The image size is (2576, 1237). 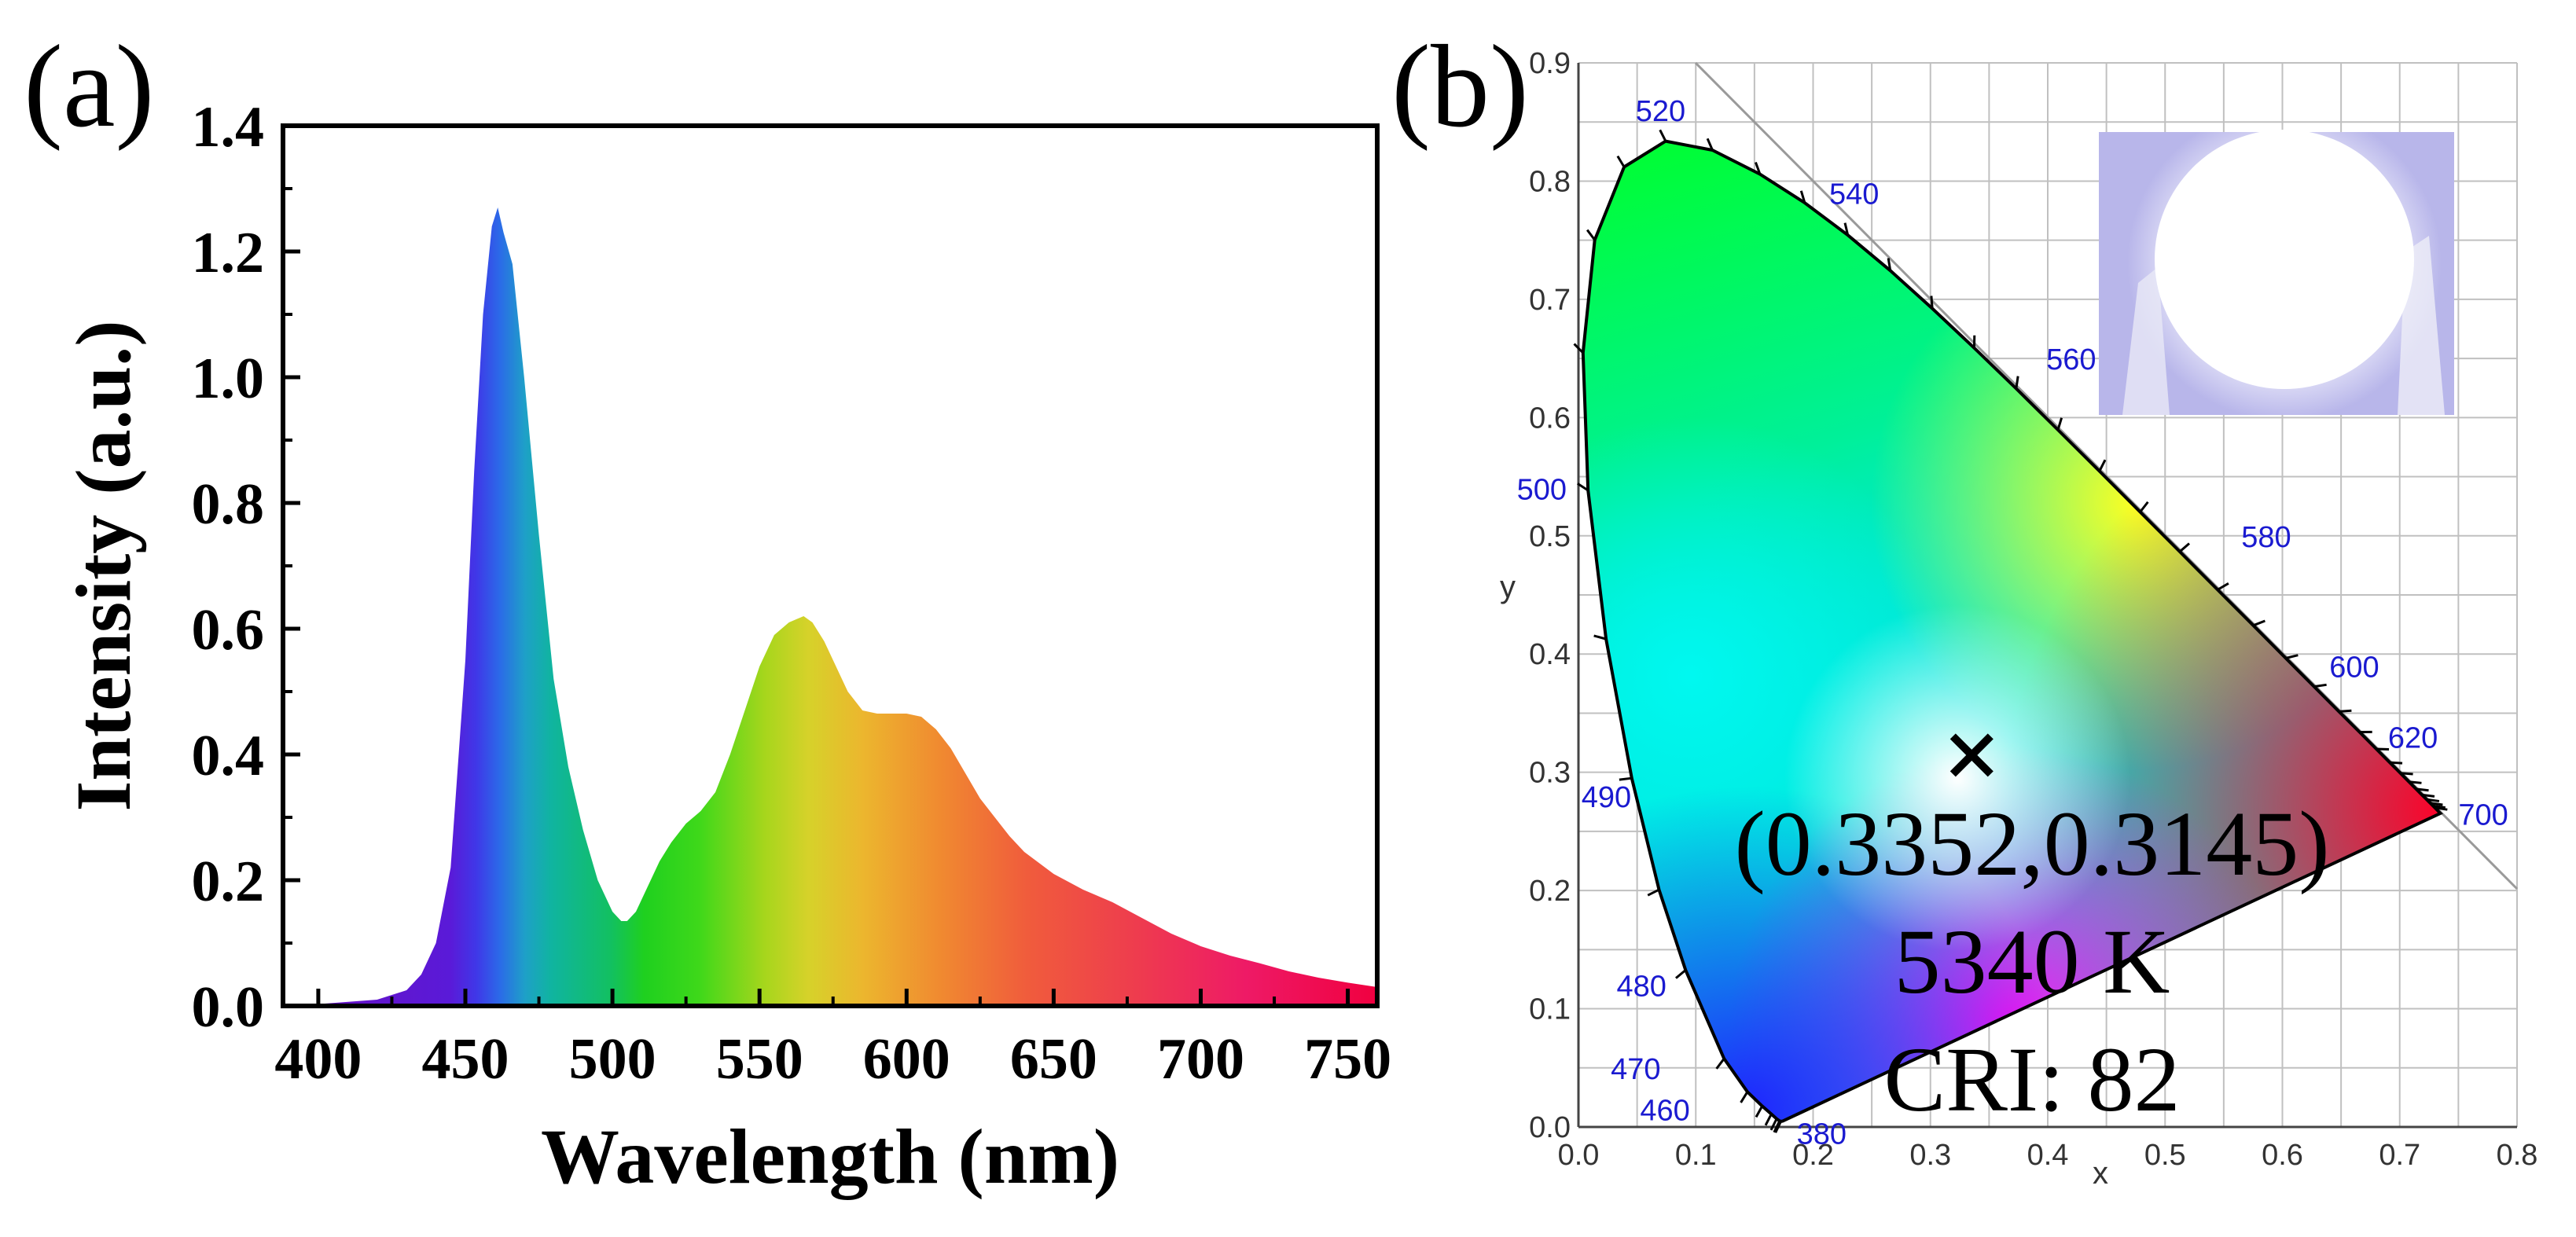 I want to click on y-axis-title-b: y, so click(x=1508, y=587).